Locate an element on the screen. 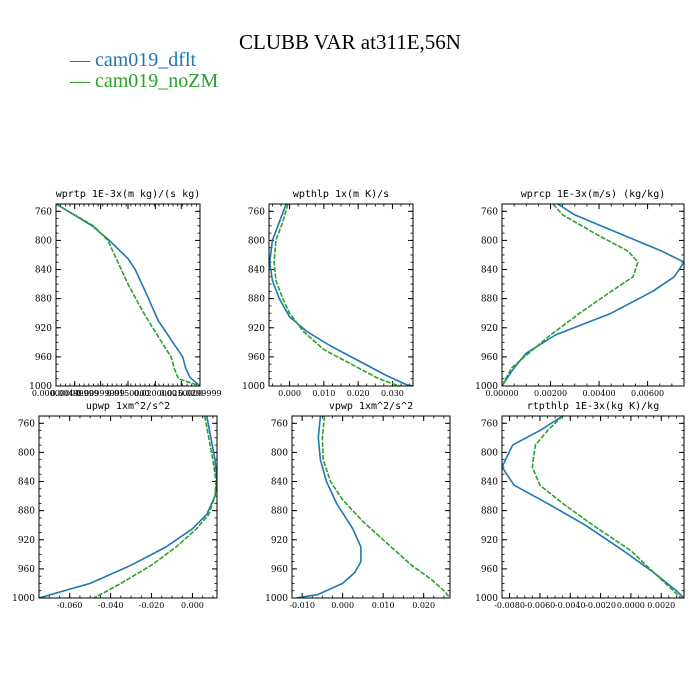  x-tick-label: -0.0040 is located at coordinates (570, 605).